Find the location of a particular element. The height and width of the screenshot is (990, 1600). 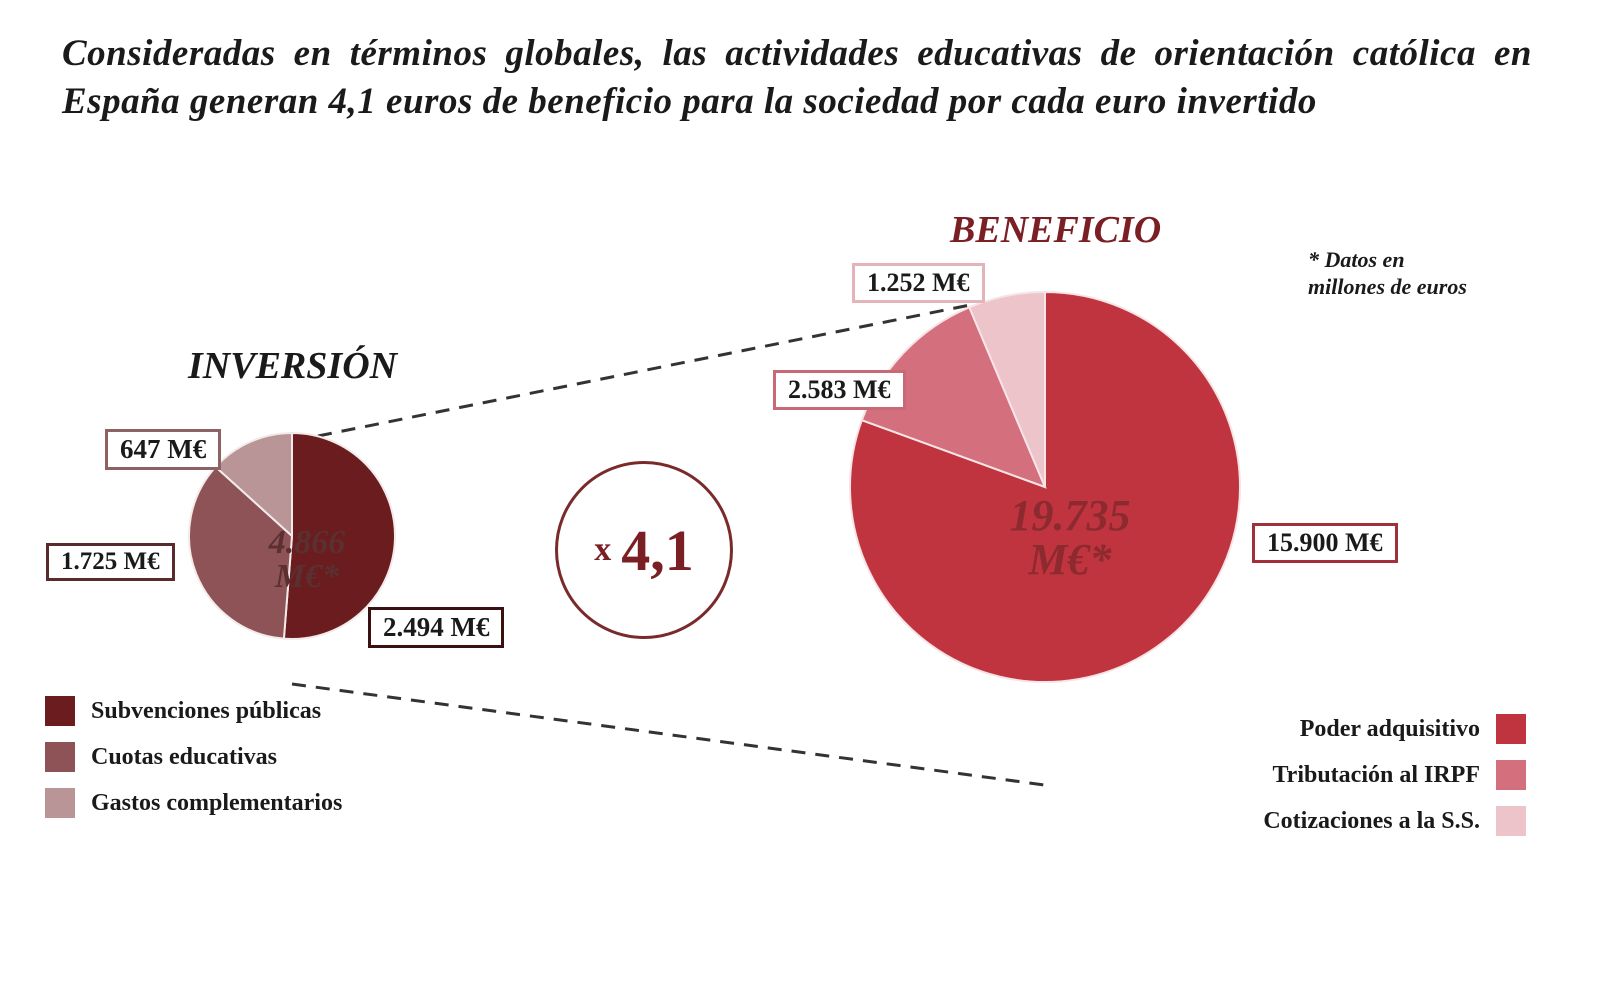

inversion-total: 4.866 M€* is located at coordinates (307, 560).